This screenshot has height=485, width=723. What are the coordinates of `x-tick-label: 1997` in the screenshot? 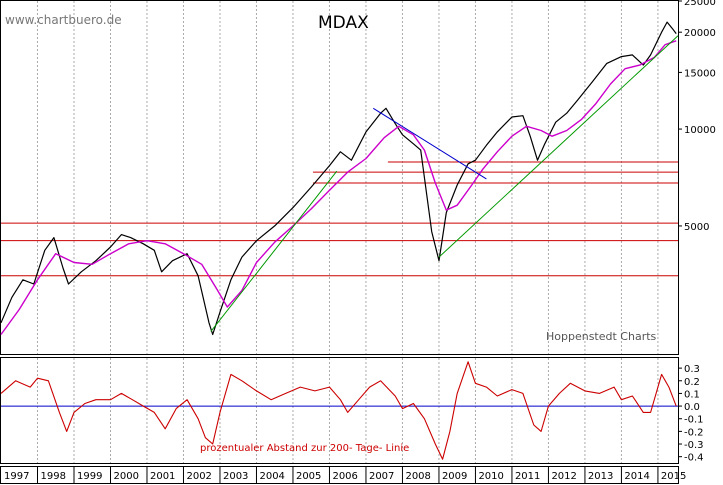 It's located at (16, 476).